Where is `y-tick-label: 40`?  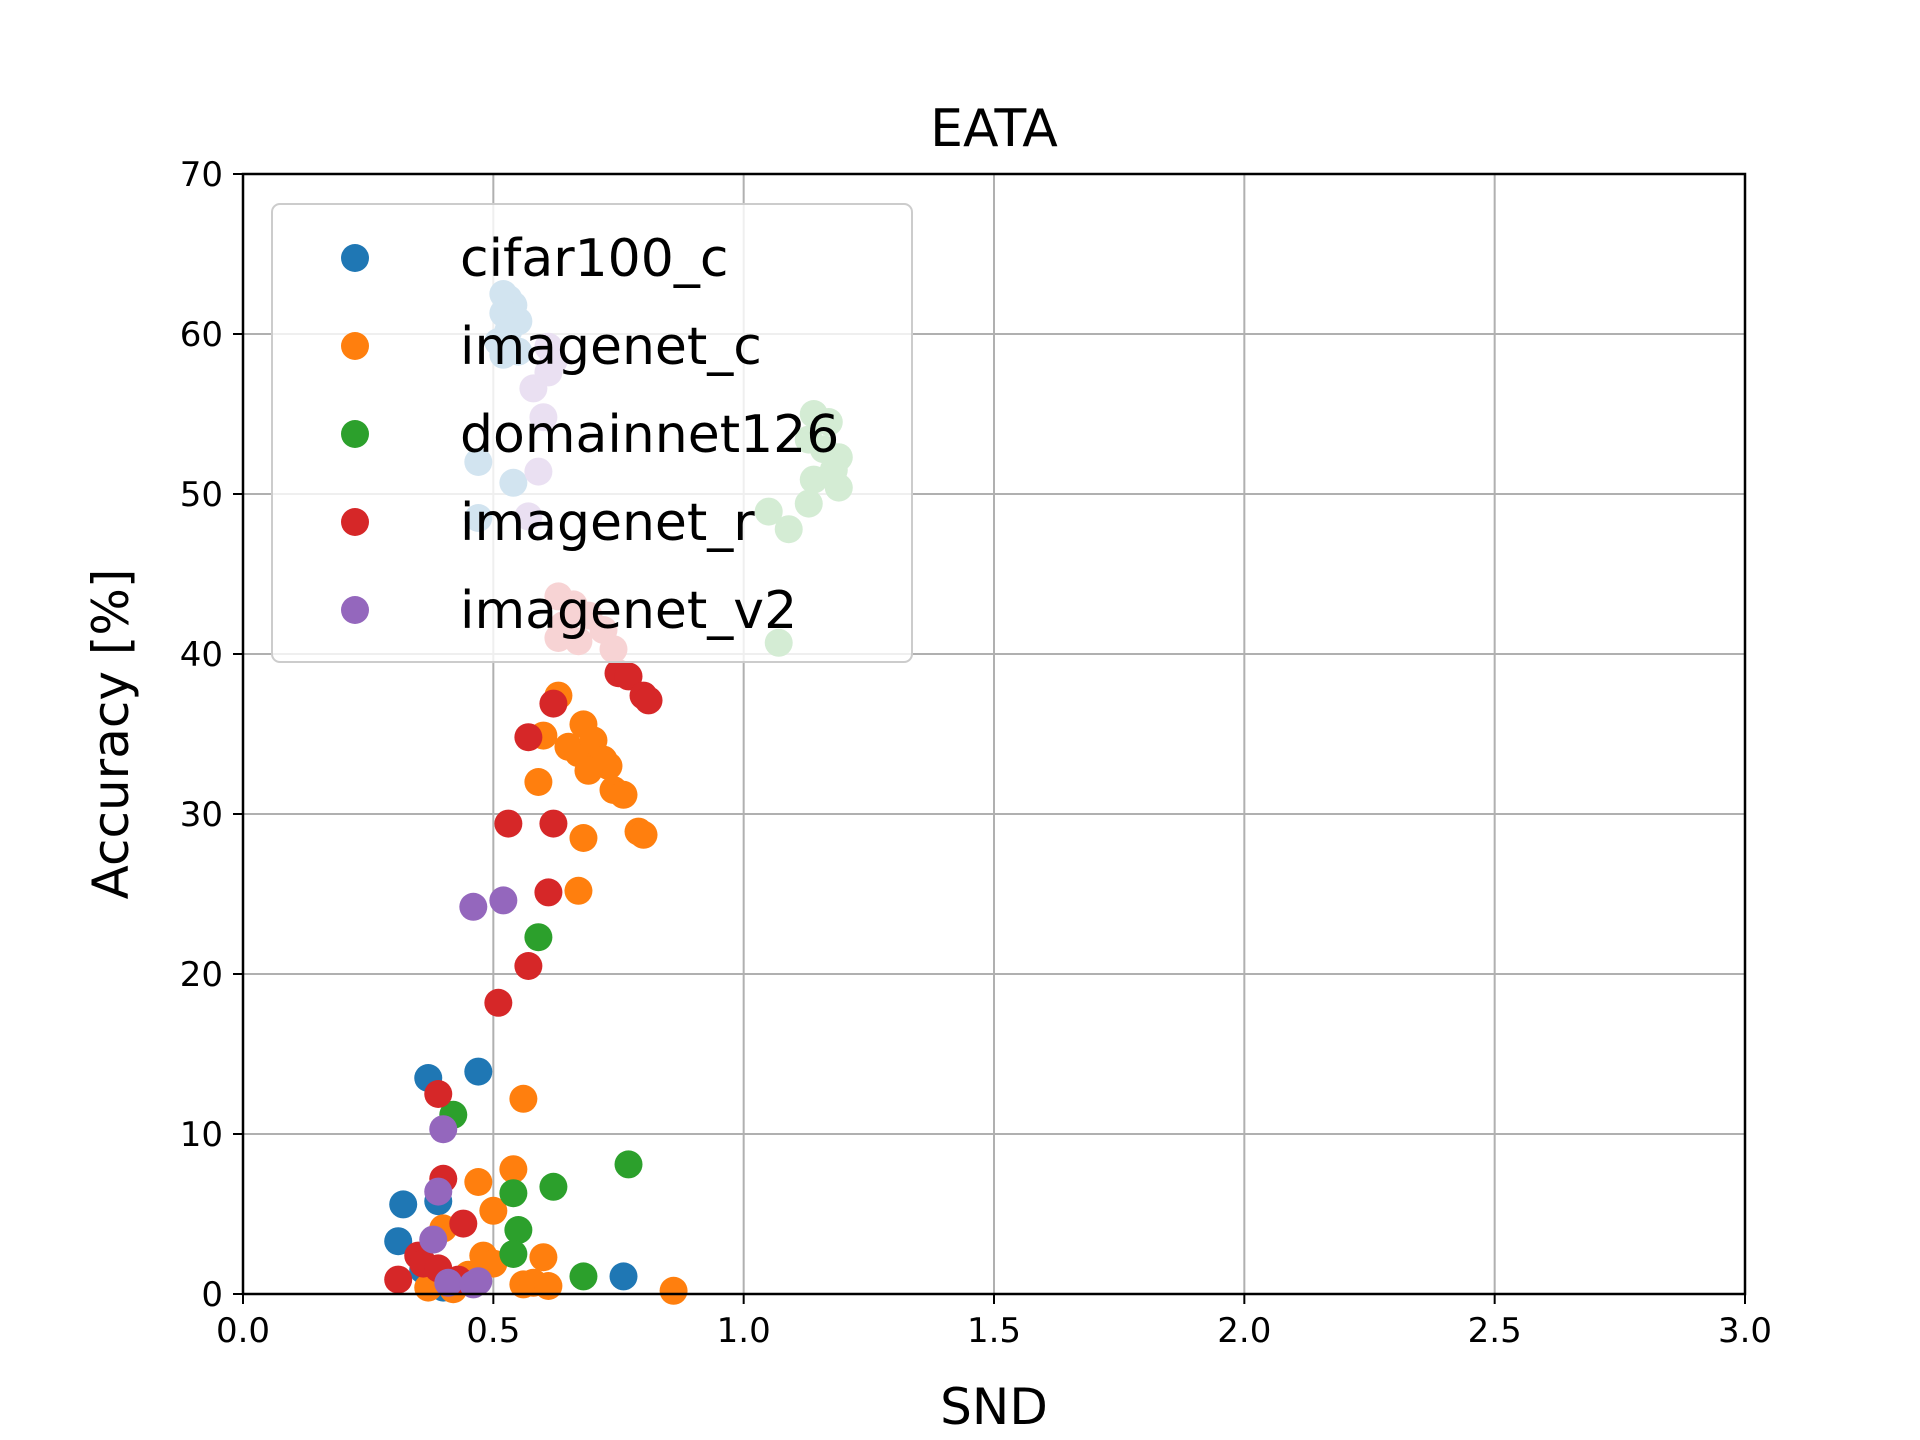 y-tick-label: 40 is located at coordinates (201, 655).